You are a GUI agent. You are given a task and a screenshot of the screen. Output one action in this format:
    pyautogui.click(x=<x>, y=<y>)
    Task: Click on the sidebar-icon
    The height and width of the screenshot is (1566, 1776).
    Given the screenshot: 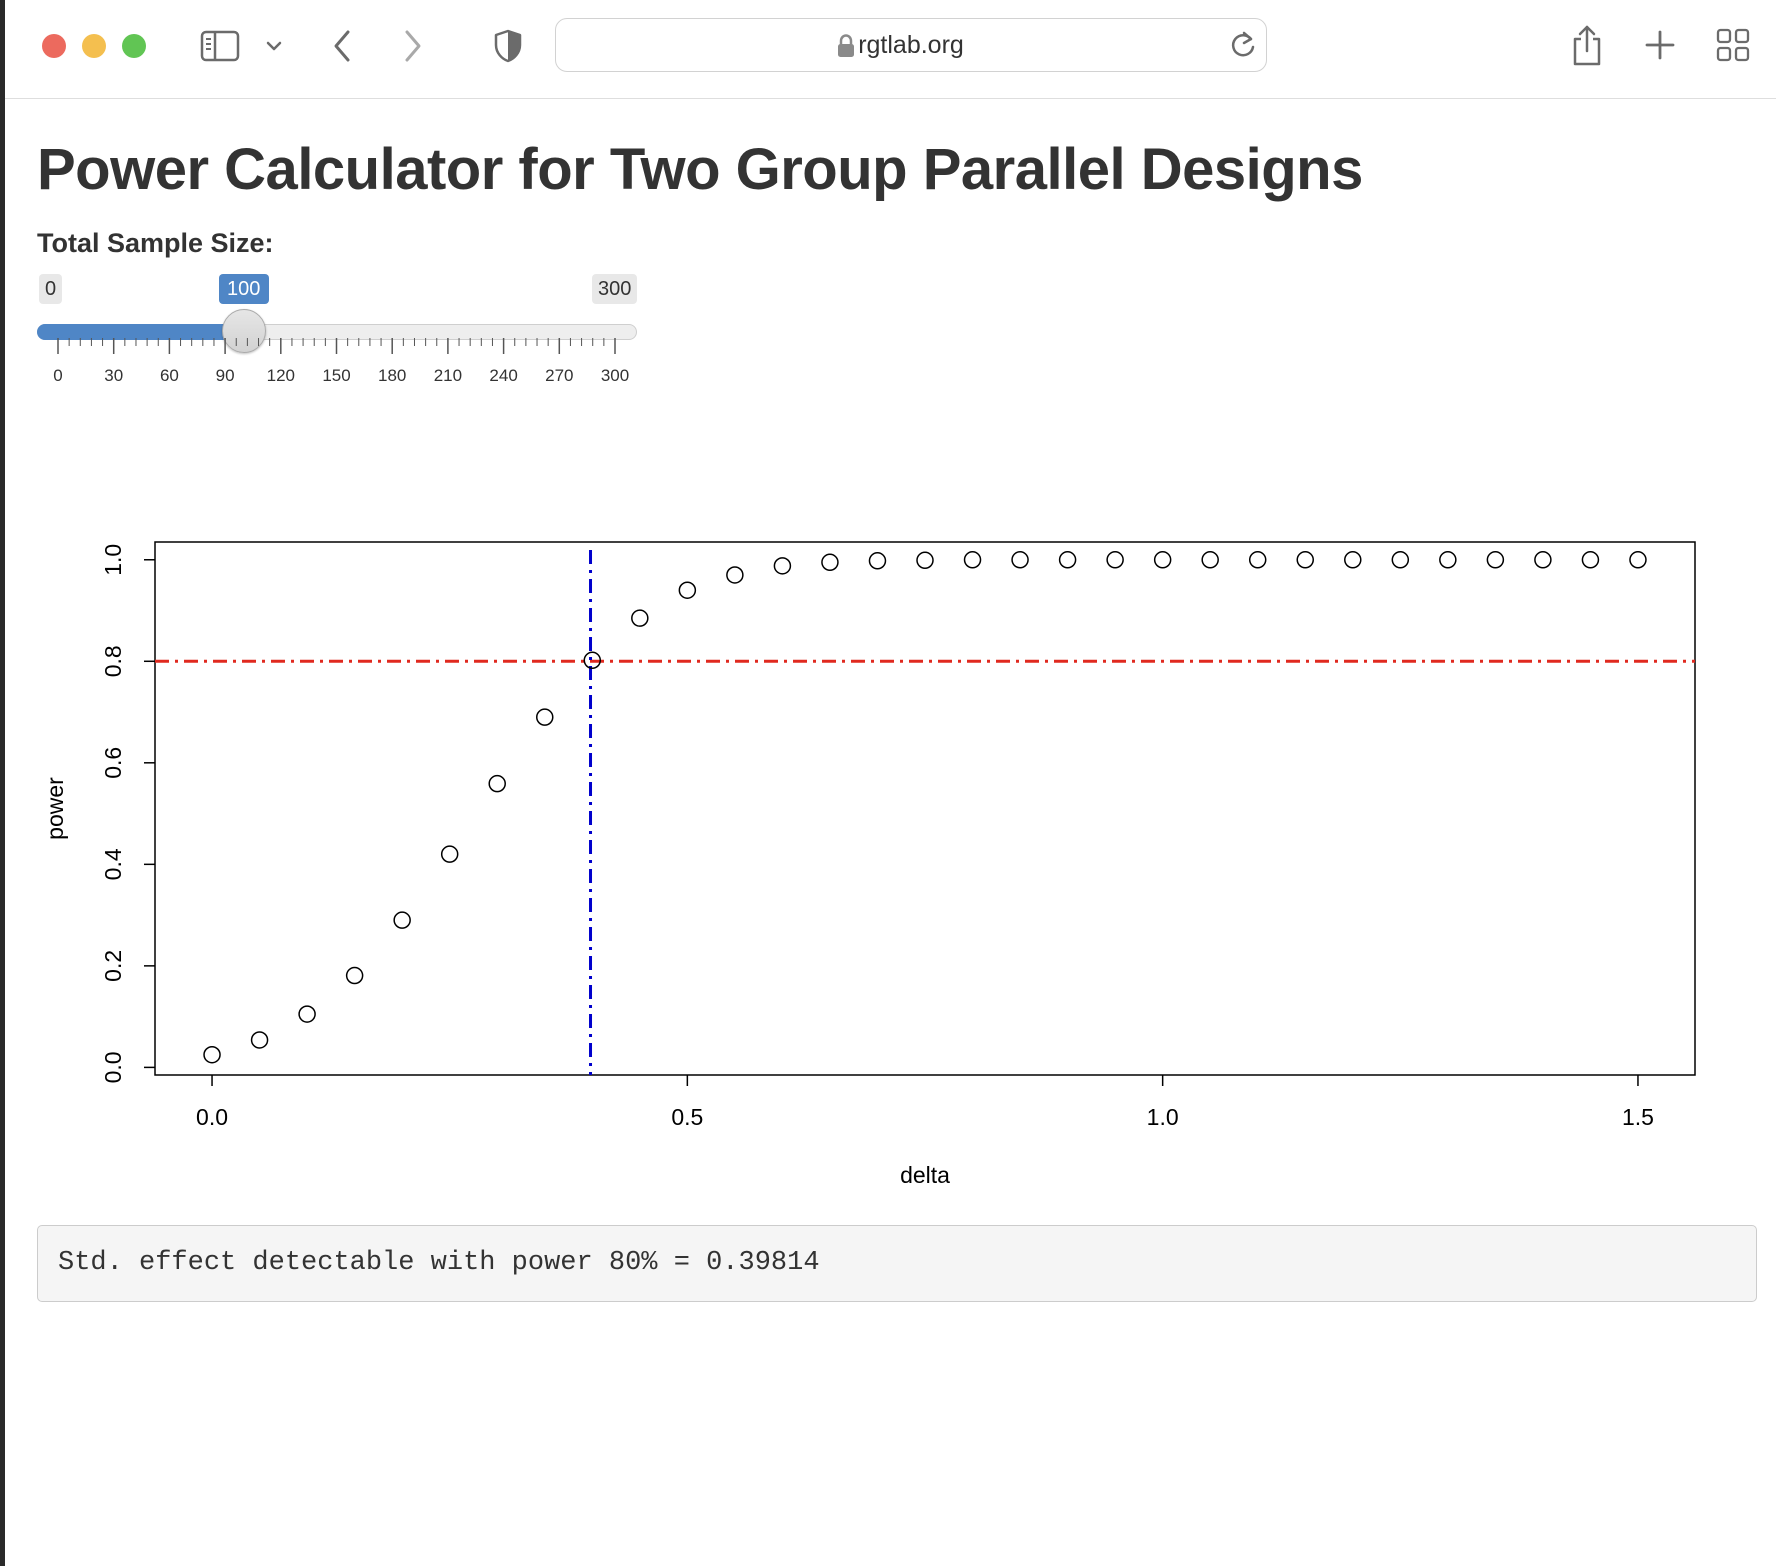 What is the action you would take?
    pyautogui.click(x=220, y=46)
    